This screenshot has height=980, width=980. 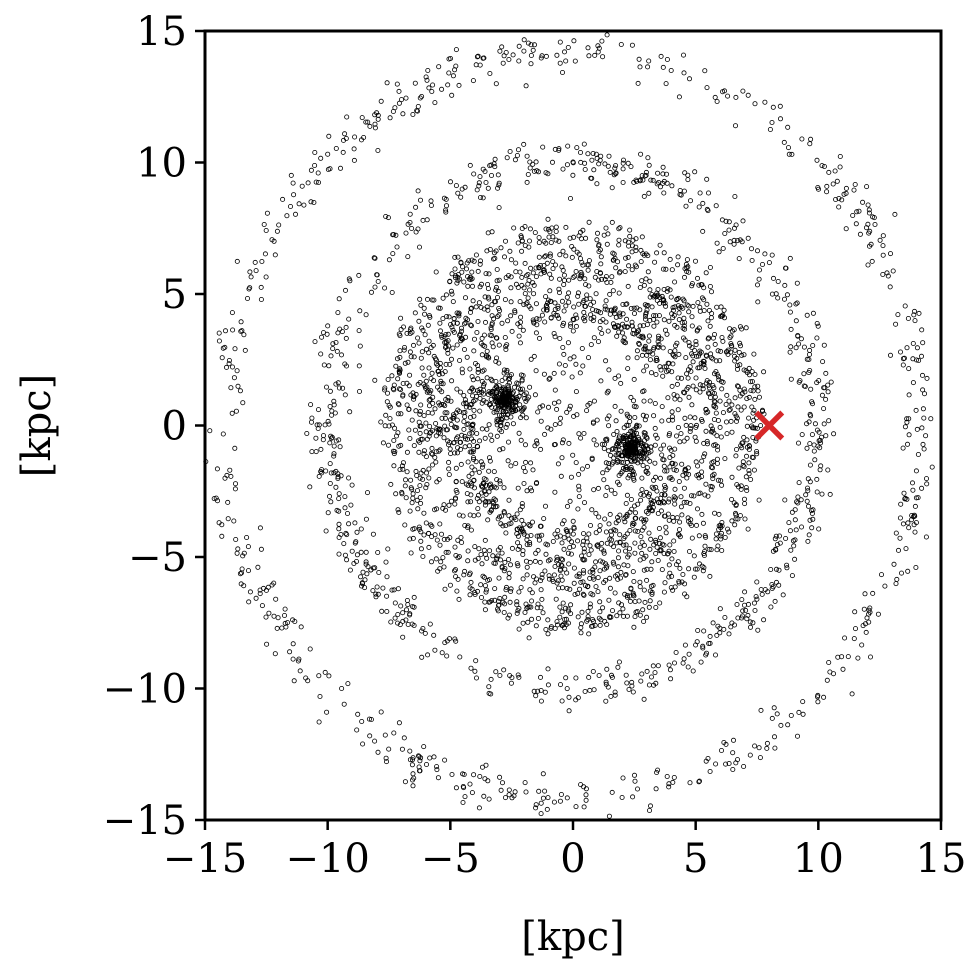 I want to click on y-tick-label: 0, so click(x=174, y=427).